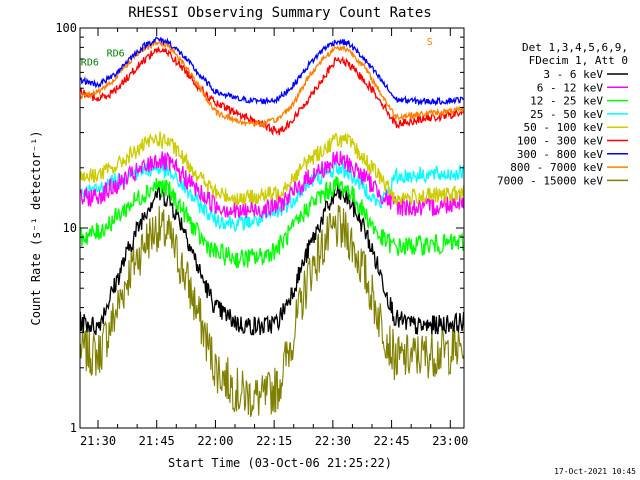  What do you see at coordinates (575, 47) in the screenshot?
I see `legend-header-line-1: Det 1,3,4,5,6,9,` at bounding box center [575, 47].